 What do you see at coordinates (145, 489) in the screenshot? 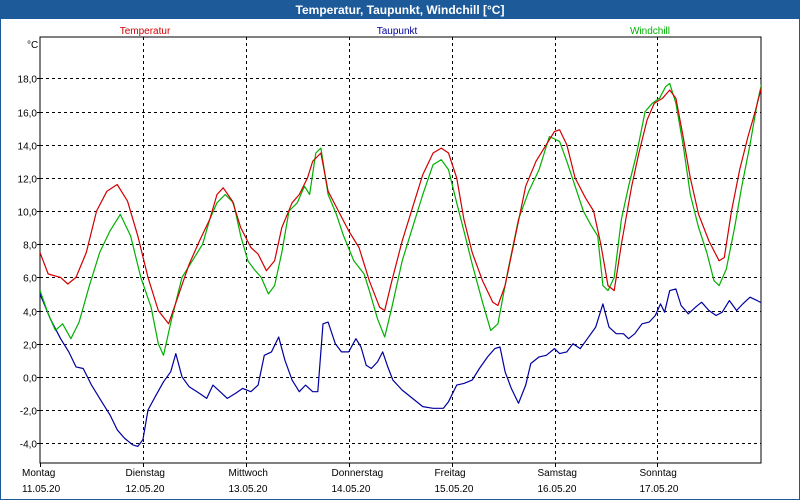
I see `x-date-label: 12.05.20` at bounding box center [145, 489].